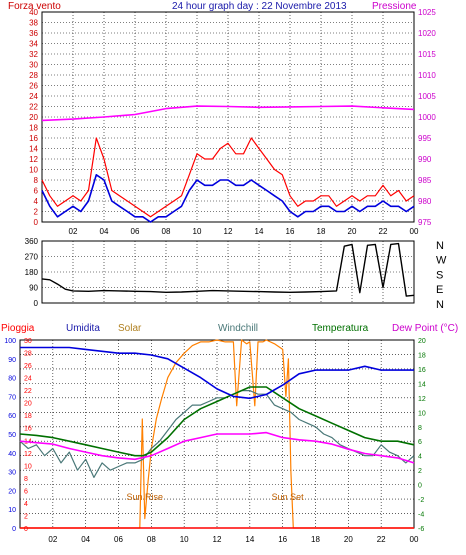 The image size is (466, 555). I want to click on humidity-ytick-label: 30, so click(12, 473).